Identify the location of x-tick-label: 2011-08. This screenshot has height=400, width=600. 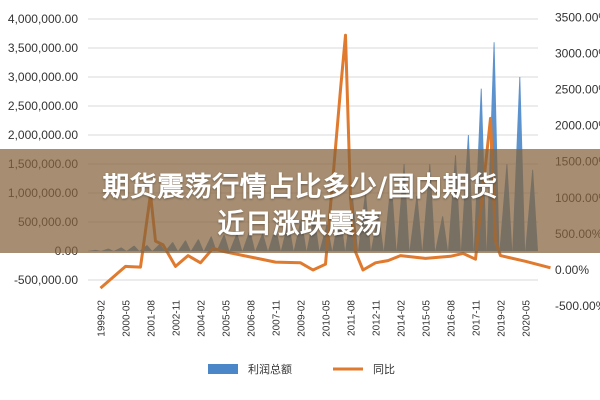
(352, 318).